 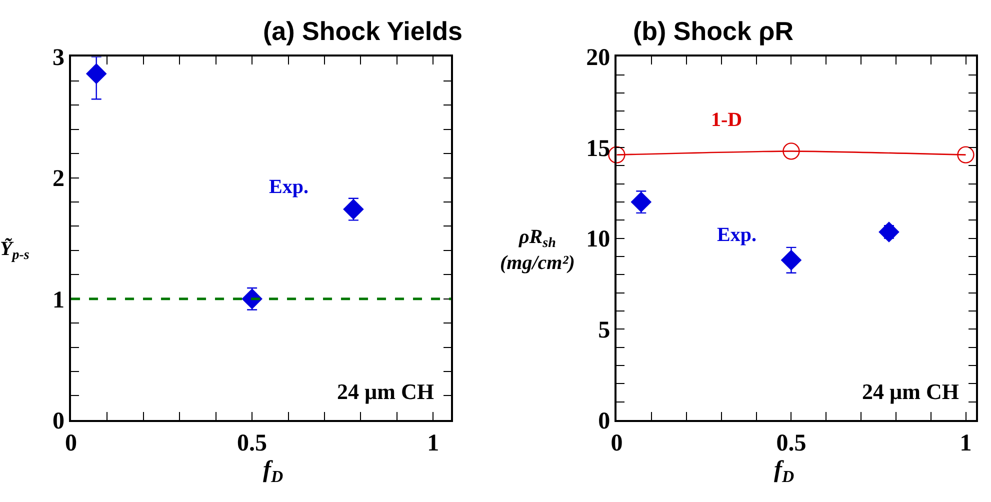 What do you see at coordinates (362, 31) in the screenshot?
I see `chart-title: (a) Shock Yields` at bounding box center [362, 31].